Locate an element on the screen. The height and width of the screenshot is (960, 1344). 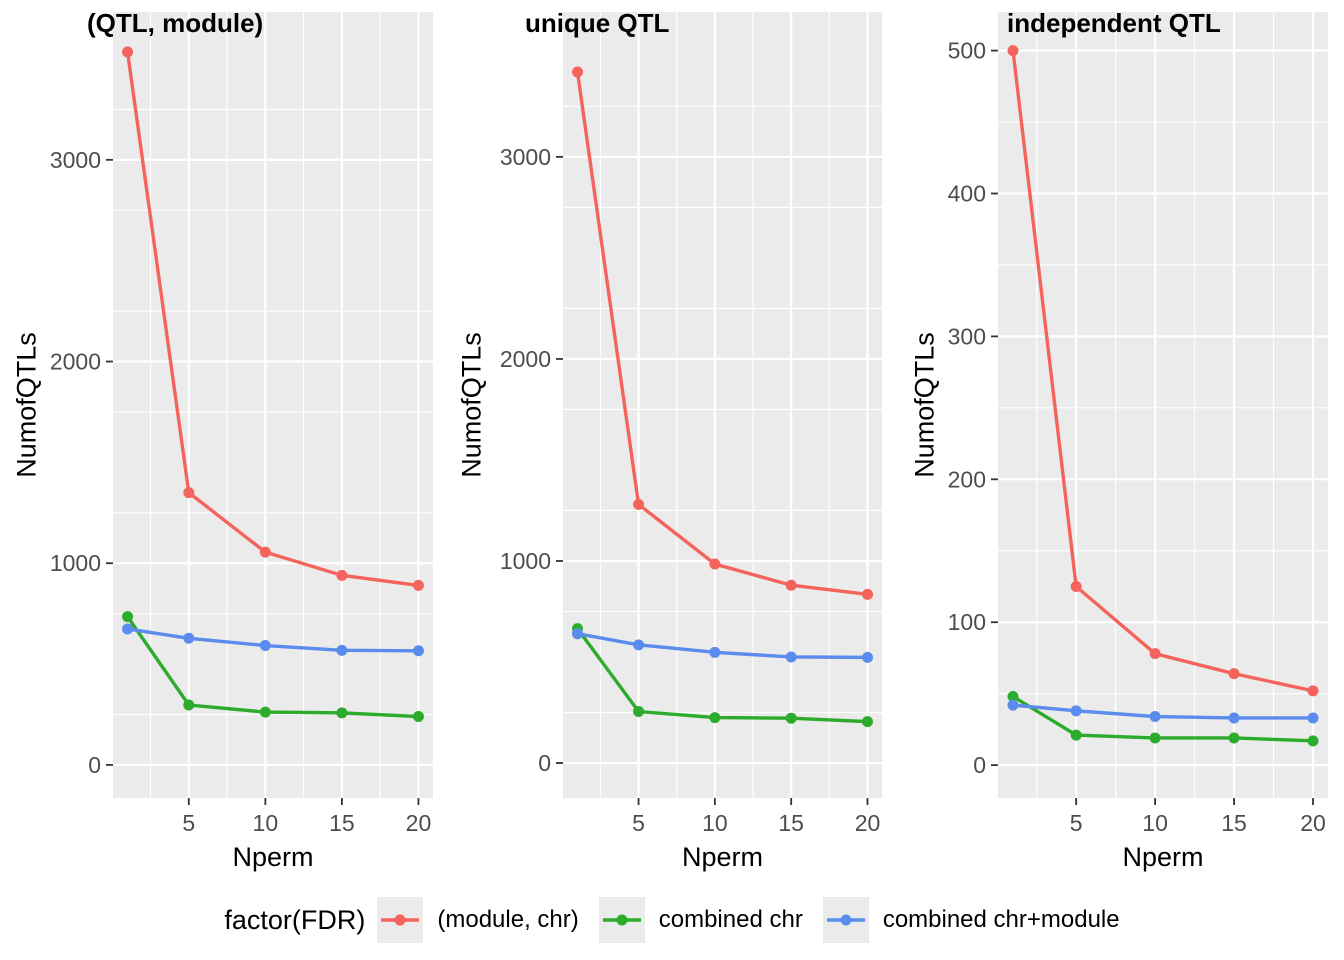
y-tick-label: 3000 is located at coordinates (525, 157).